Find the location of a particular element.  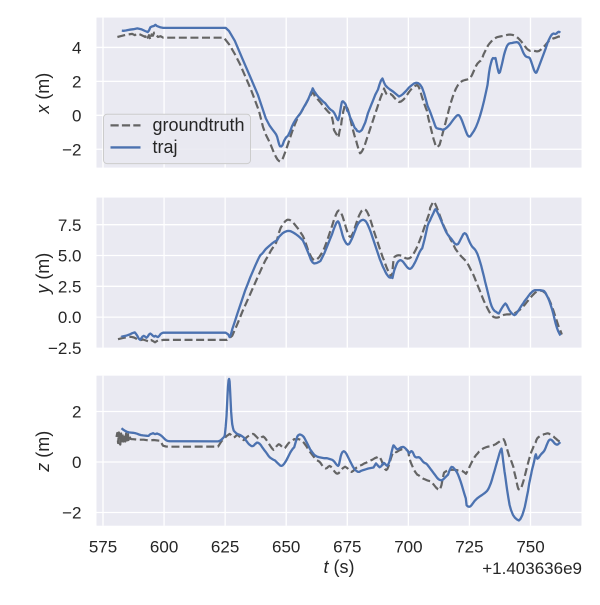

svg-text: 625 is located at coordinates (225, 547).